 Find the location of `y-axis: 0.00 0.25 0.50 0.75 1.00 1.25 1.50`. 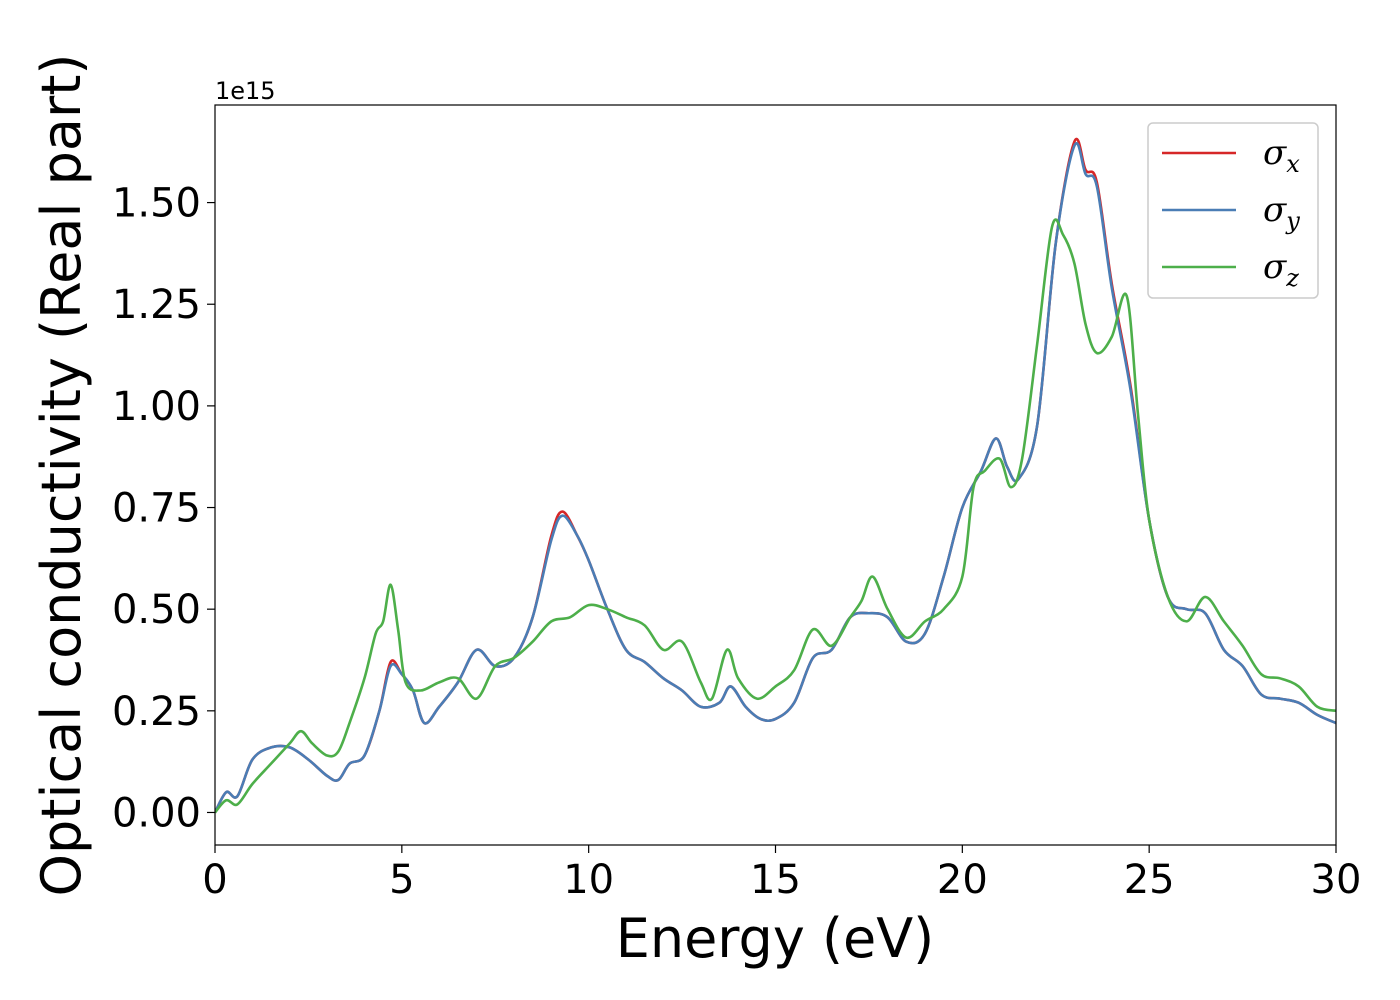

y-axis: 0.00 0.25 0.50 0.75 1.00 1.25 1.50 is located at coordinates (163, 508).